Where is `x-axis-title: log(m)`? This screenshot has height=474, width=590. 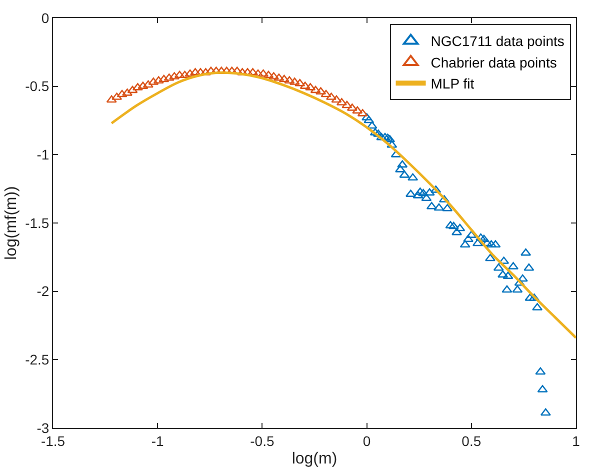 x-axis-title: log(m) is located at coordinates (315, 459).